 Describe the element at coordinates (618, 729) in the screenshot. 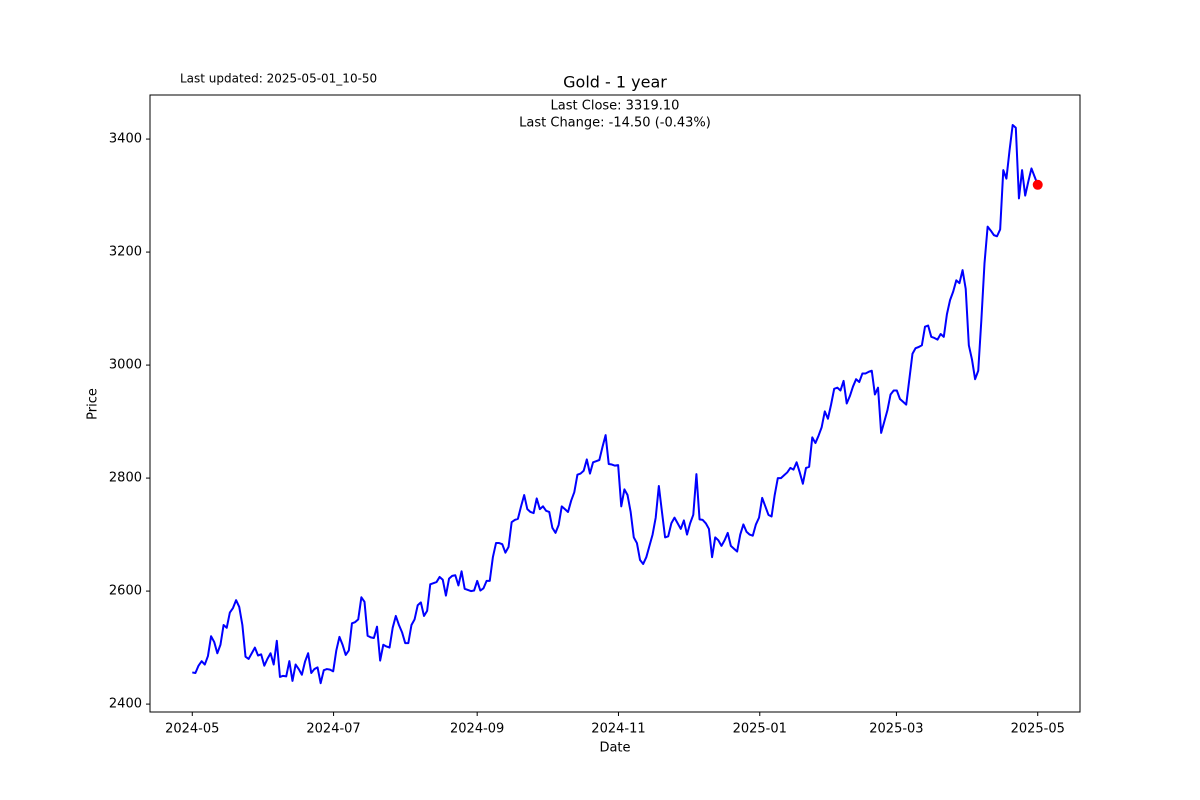

I see `x-tick-label: 2024-11` at that location.